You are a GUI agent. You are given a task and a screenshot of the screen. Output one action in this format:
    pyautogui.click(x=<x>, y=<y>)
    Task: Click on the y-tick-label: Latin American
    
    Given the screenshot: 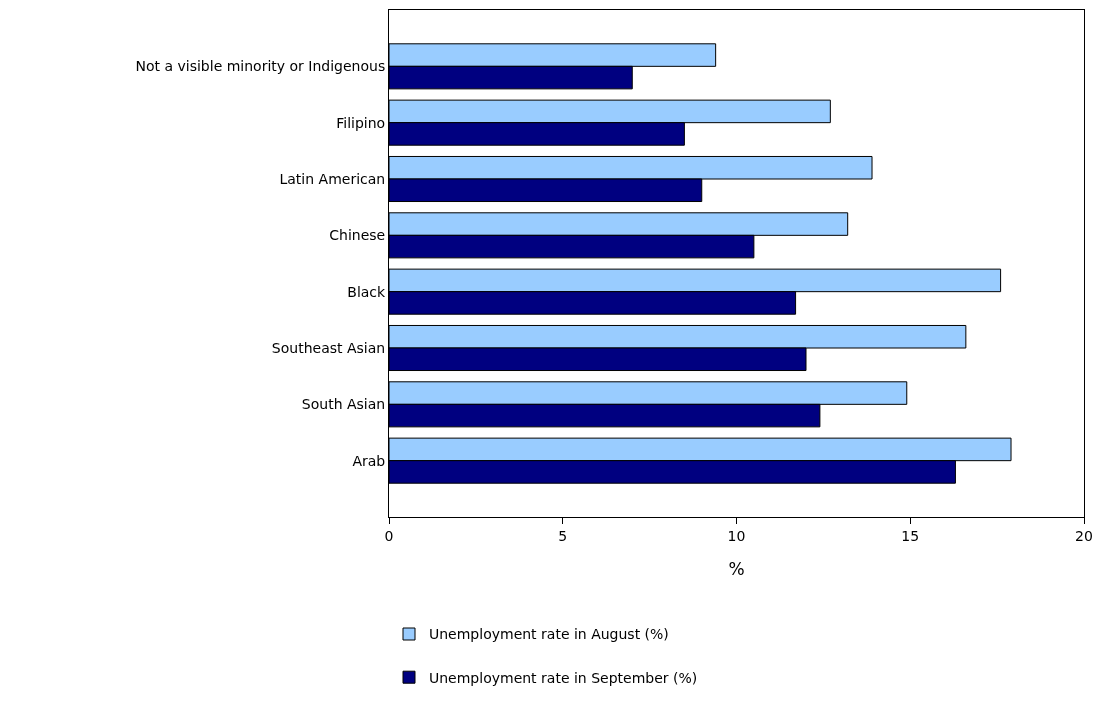 What is the action you would take?
    pyautogui.click(x=332, y=178)
    